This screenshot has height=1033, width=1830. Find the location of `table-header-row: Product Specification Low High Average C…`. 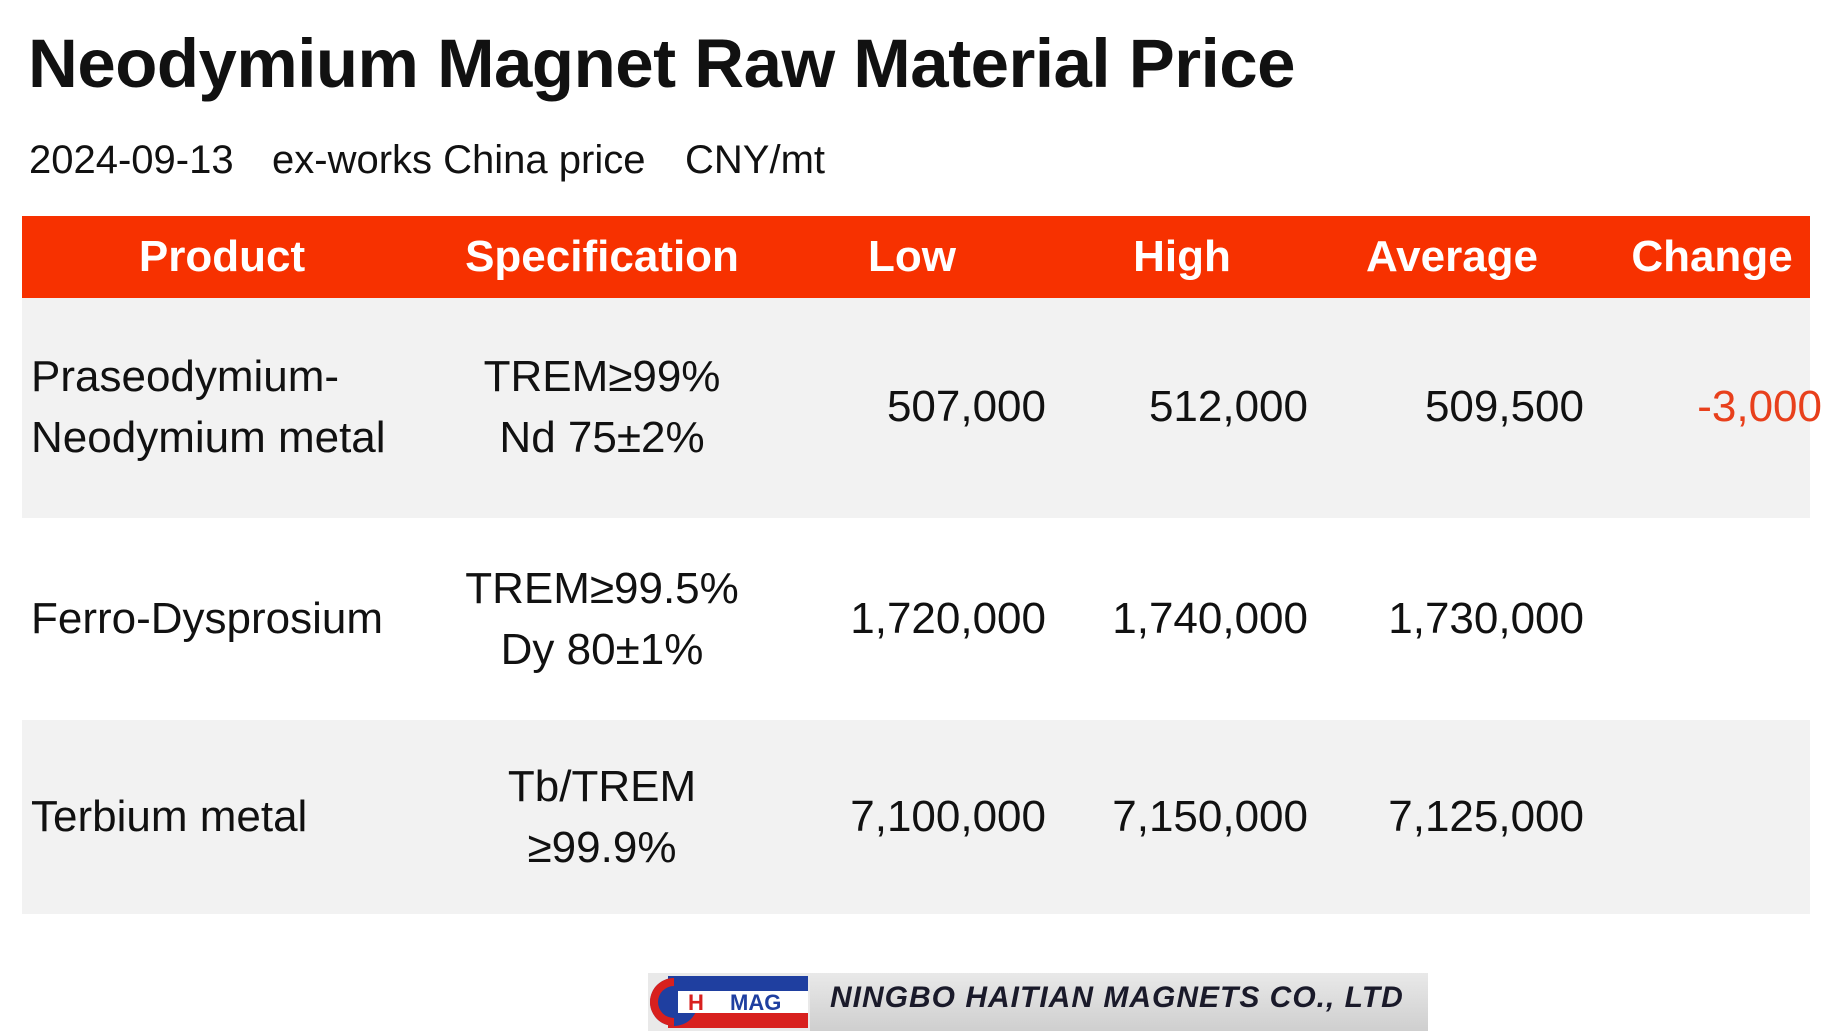

table-header-row: Product Specification Low High Average C… is located at coordinates (916, 257).